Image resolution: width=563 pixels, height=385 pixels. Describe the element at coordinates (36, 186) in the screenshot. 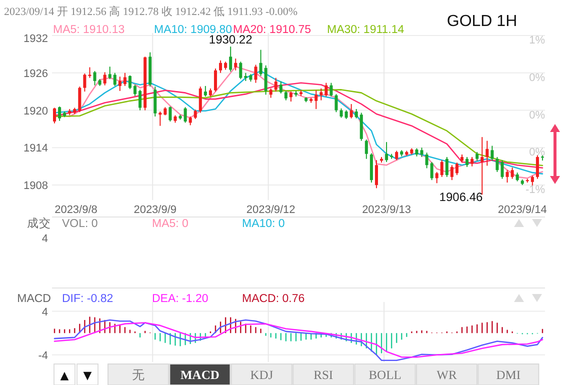

I see `y-tick-label: 1908` at that location.